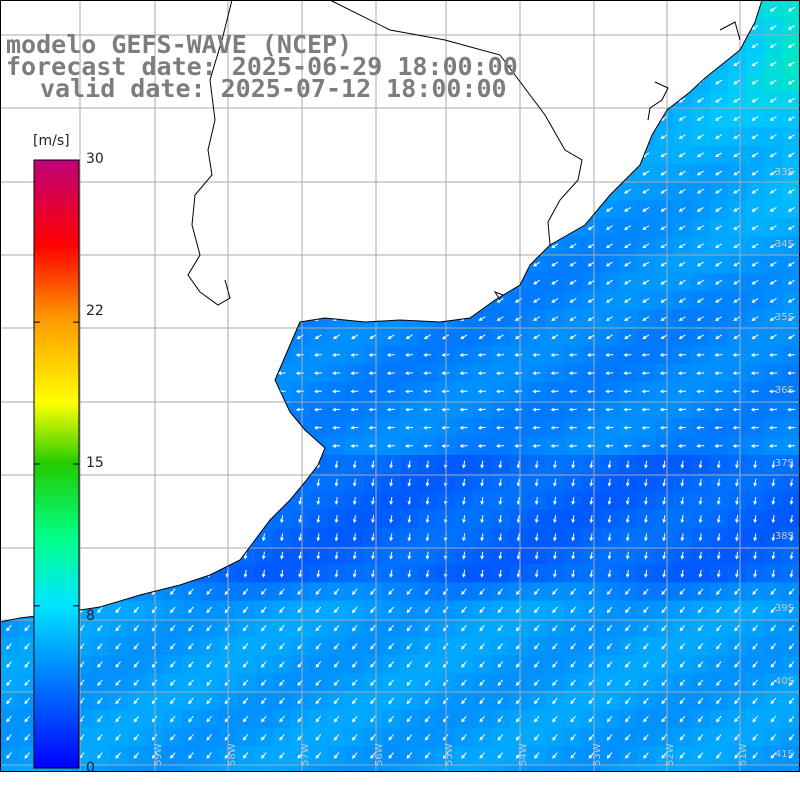 The height and width of the screenshot is (800, 800). I want to click on wind-cell, so click(246, 768).